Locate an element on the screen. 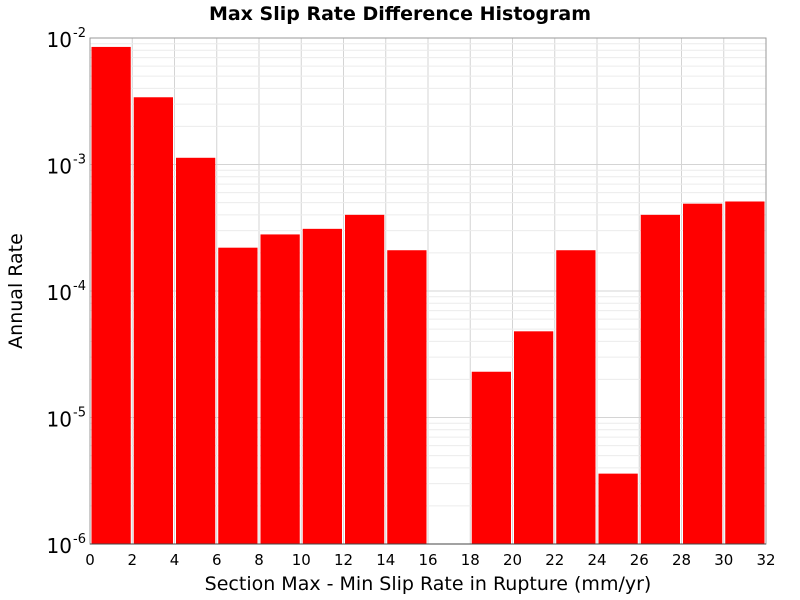 This screenshot has width=800, height=600. x-tick-label: 10 is located at coordinates (301, 560).